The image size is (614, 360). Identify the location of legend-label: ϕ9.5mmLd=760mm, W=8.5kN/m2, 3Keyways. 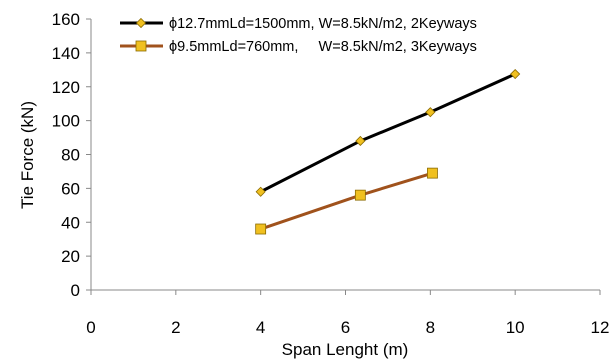
(323, 47).